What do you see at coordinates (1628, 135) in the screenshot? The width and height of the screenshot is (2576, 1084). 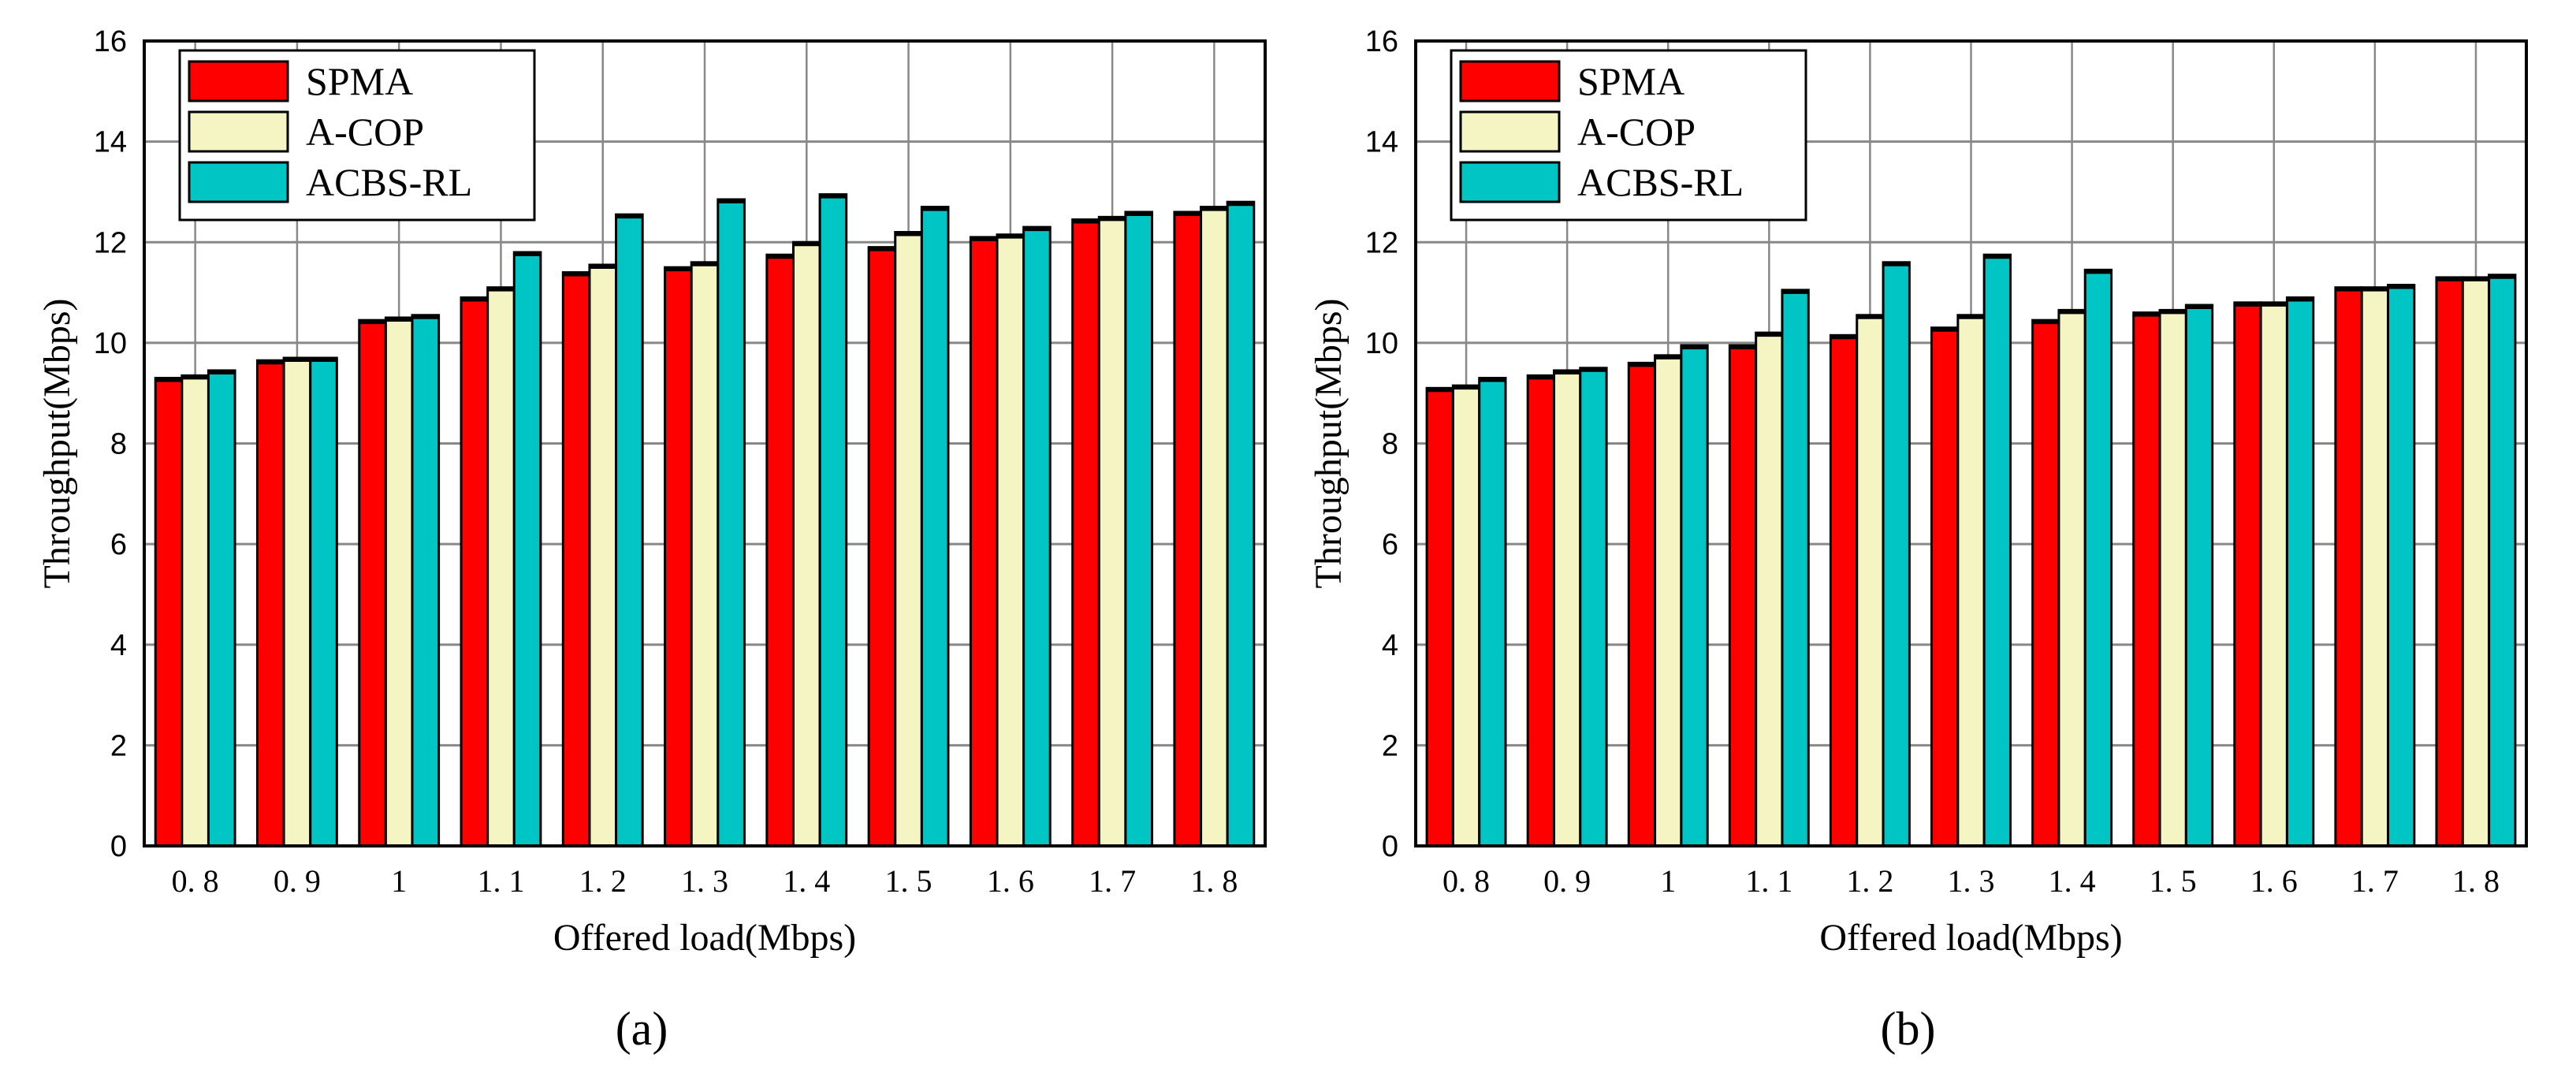 I see `legend: SPMA A-COP ACBS-RL` at bounding box center [1628, 135].